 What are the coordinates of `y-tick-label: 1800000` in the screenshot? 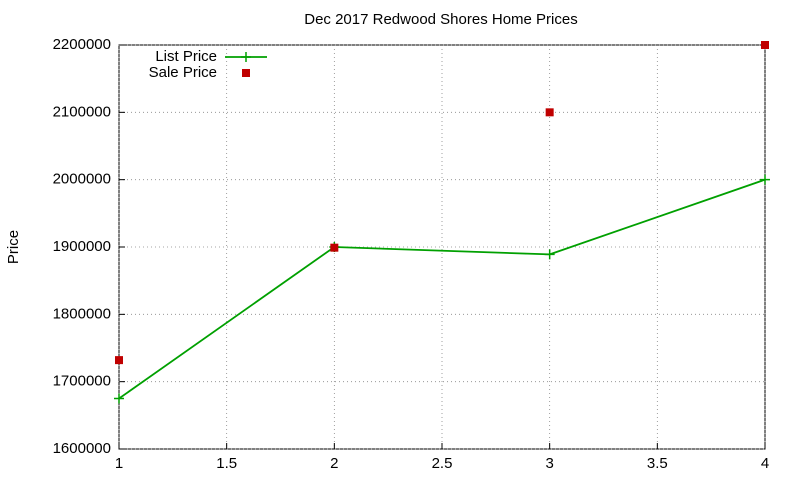 It's located at (82, 313).